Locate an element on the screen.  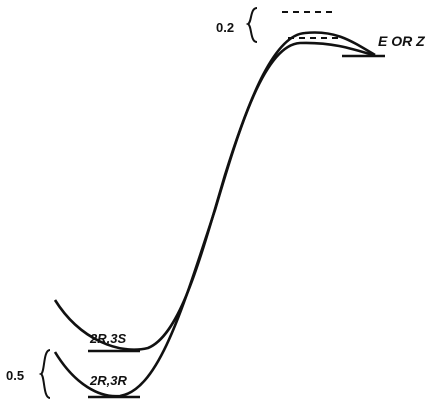
top-brace is located at coordinates (251, 25).